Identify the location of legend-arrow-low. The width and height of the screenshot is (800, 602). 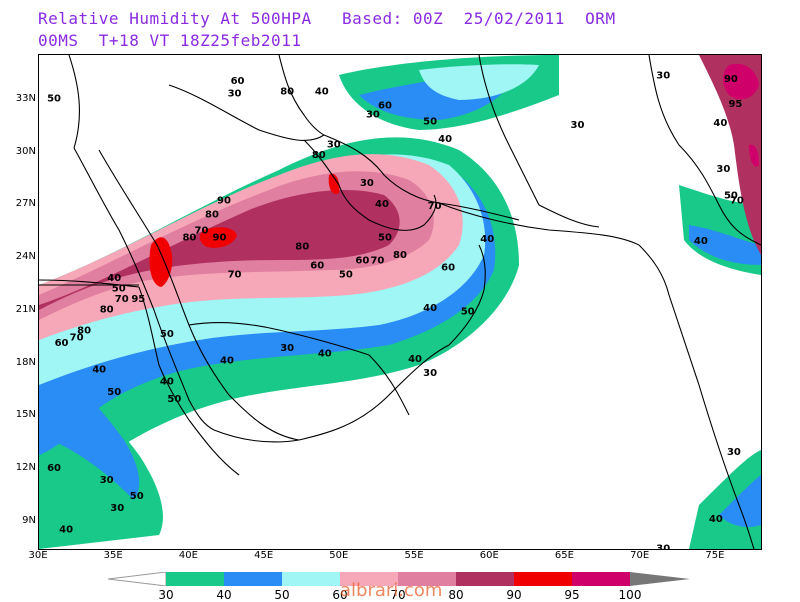
(137, 579).